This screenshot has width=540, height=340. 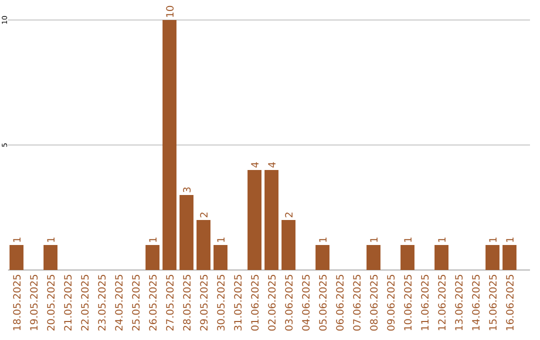 I want to click on x-tick-label: 05.06.2025, so click(x=324, y=303).